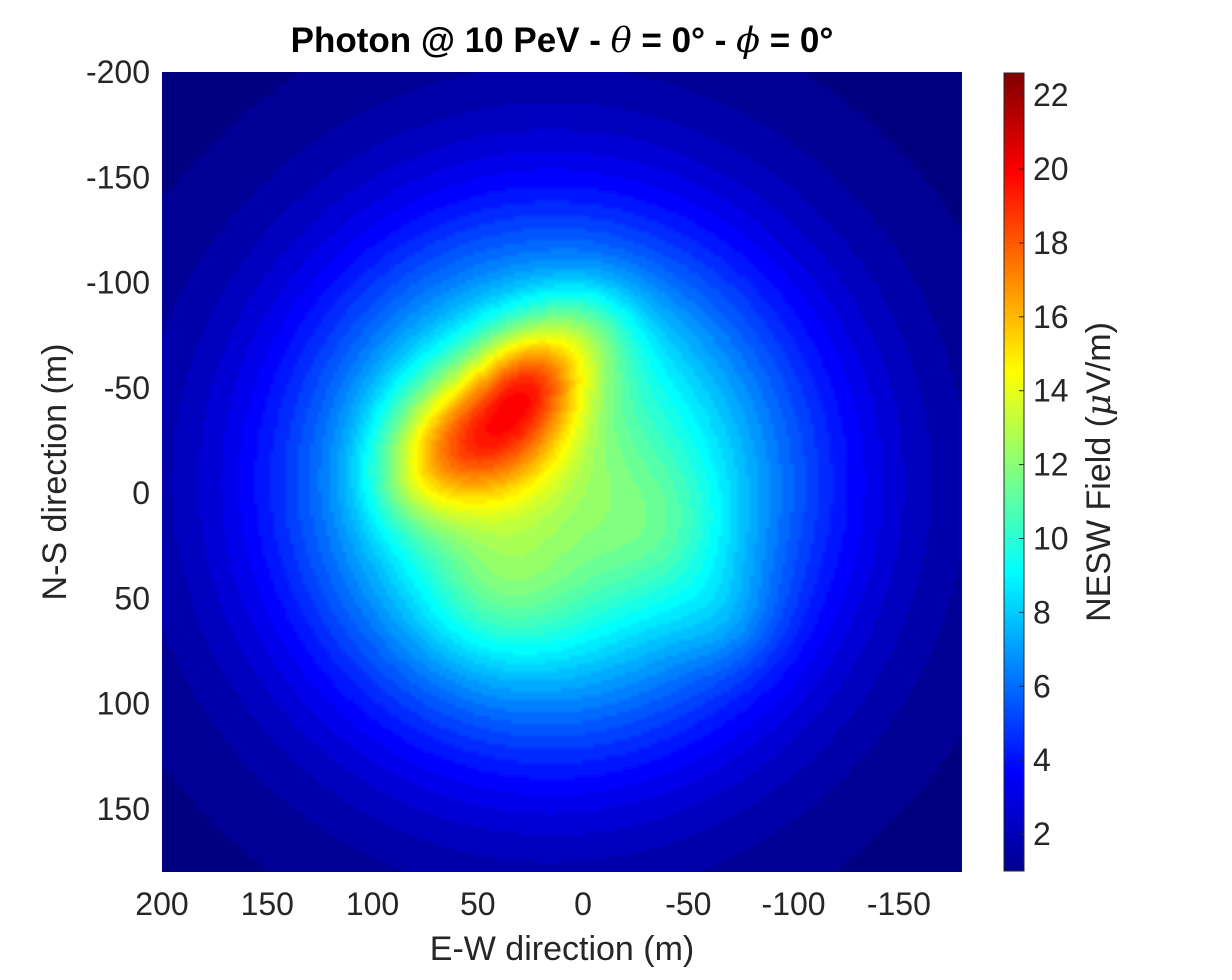  Describe the element at coordinates (1051, 391) in the screenshot. I see `colorbar-tick-label: 14` at that location.